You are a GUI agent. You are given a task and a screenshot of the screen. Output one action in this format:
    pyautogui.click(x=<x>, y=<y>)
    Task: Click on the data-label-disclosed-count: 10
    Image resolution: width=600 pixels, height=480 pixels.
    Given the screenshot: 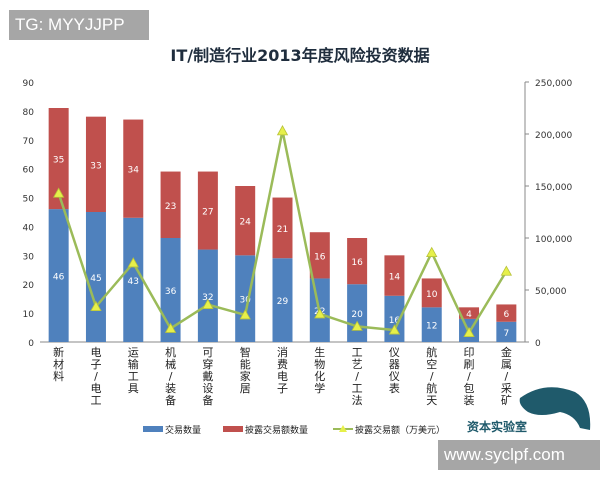 What is the action you would take?
    pyautogui.click(x=432, y=295)
    